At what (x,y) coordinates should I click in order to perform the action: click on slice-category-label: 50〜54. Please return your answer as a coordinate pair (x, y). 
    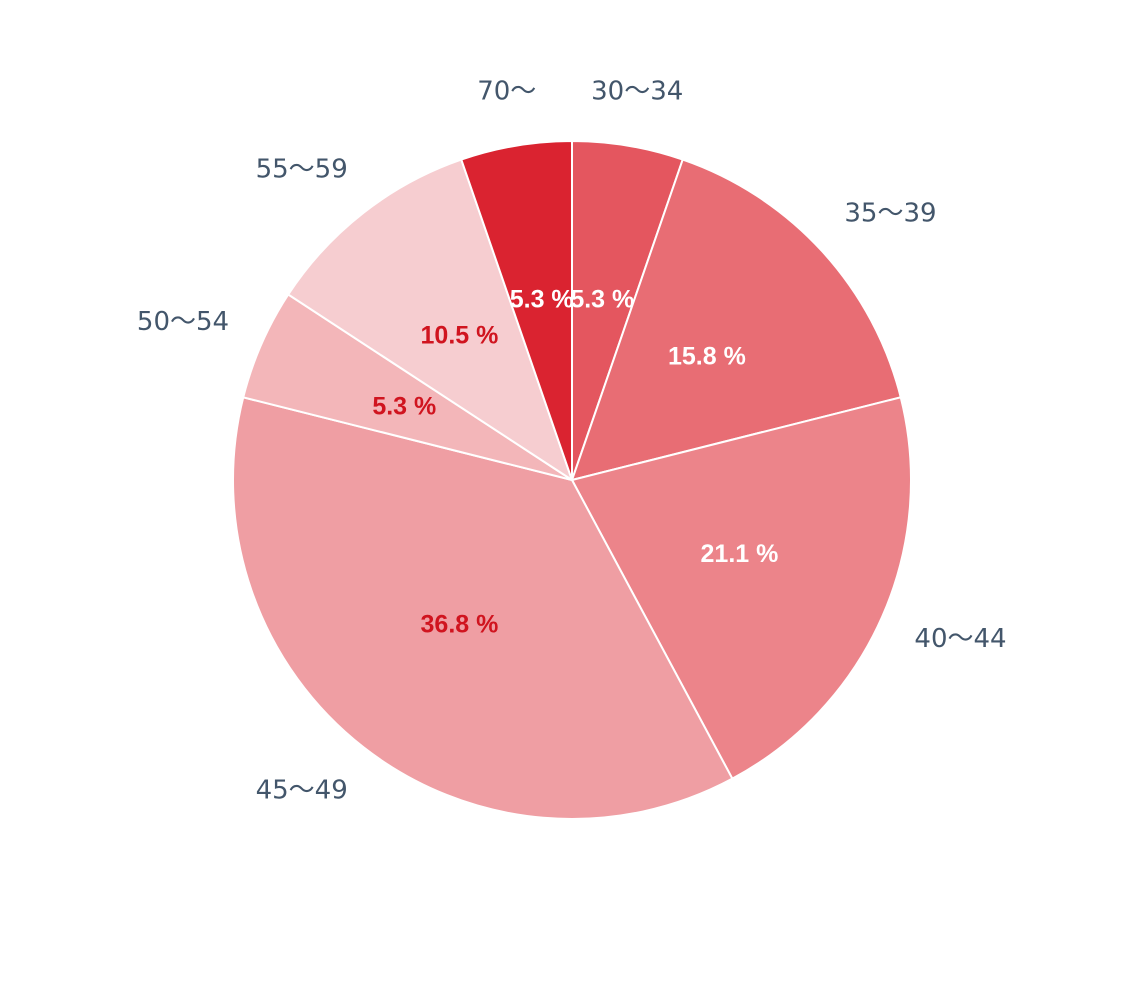
    Looking at the image, I should click on (183, 322).